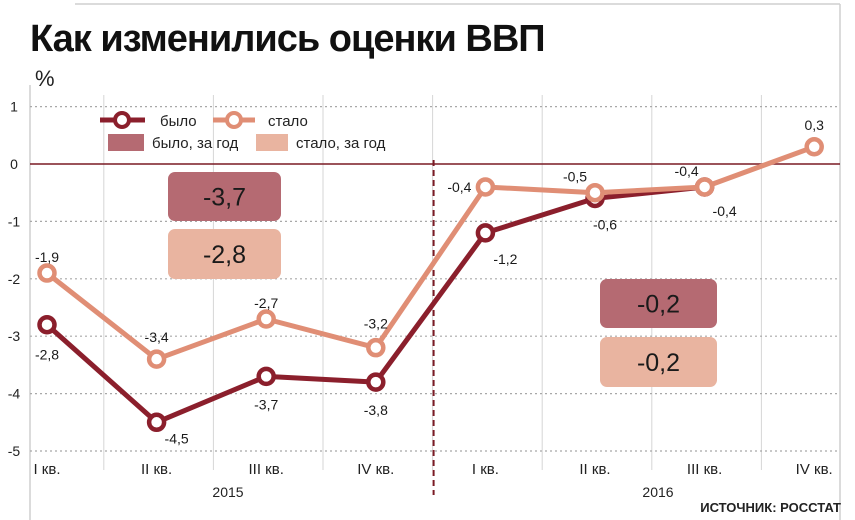 The image size is (855, 520). What do you see at coordinates (14, 279) in the screenshot?
I see `y-tick-label: -2` at bounding box center [14, 279].